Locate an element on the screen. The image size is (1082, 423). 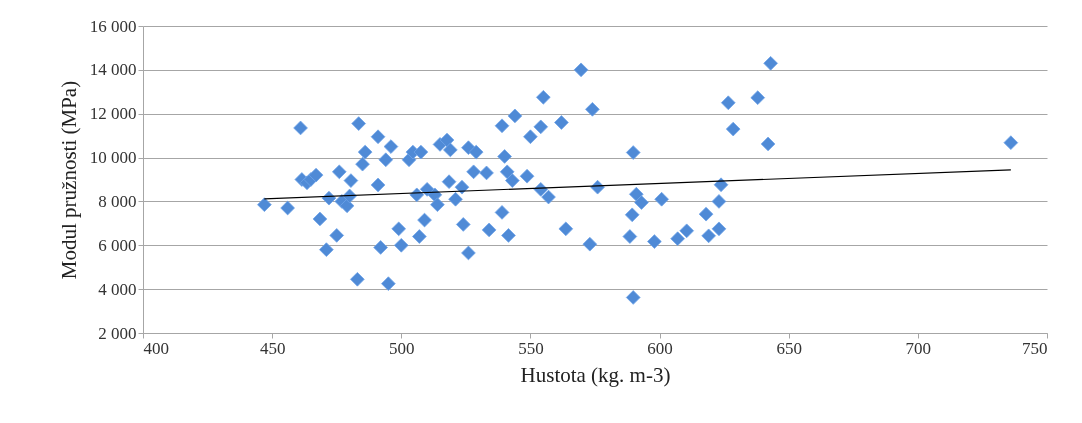
y-axis-title: Modul pružnosti (MPa) is located at coordinates (68, 180).